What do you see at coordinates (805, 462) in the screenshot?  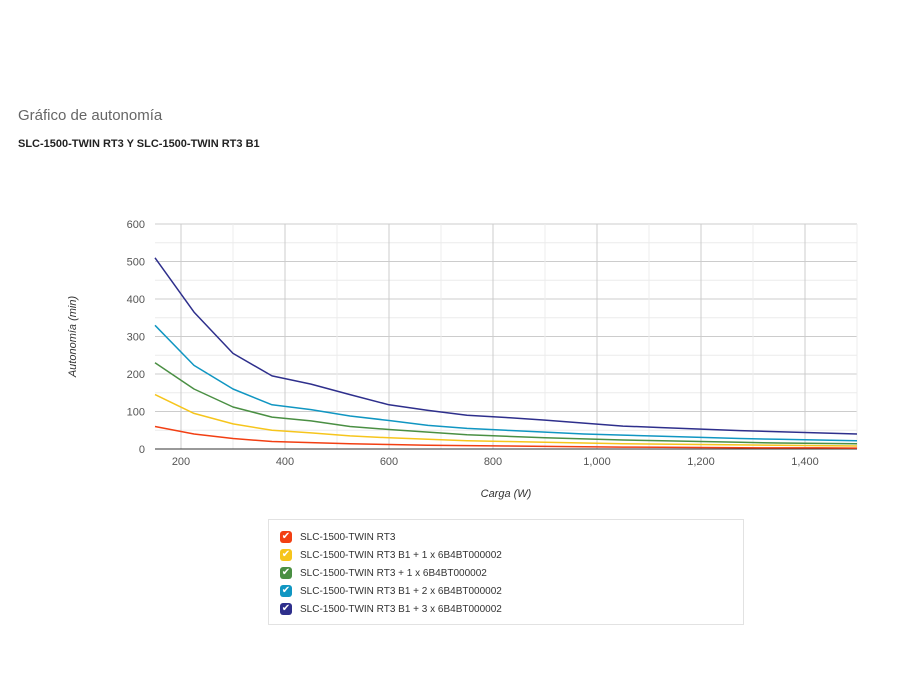 I see `x-tick-label: 1,400` at bounding box center [805, 462].